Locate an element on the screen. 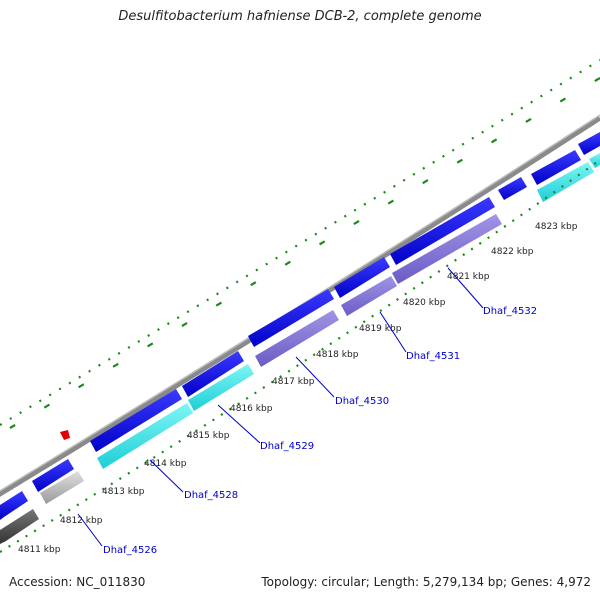  kbp-label: 4818 kbp is located at coordinates (337, 355).